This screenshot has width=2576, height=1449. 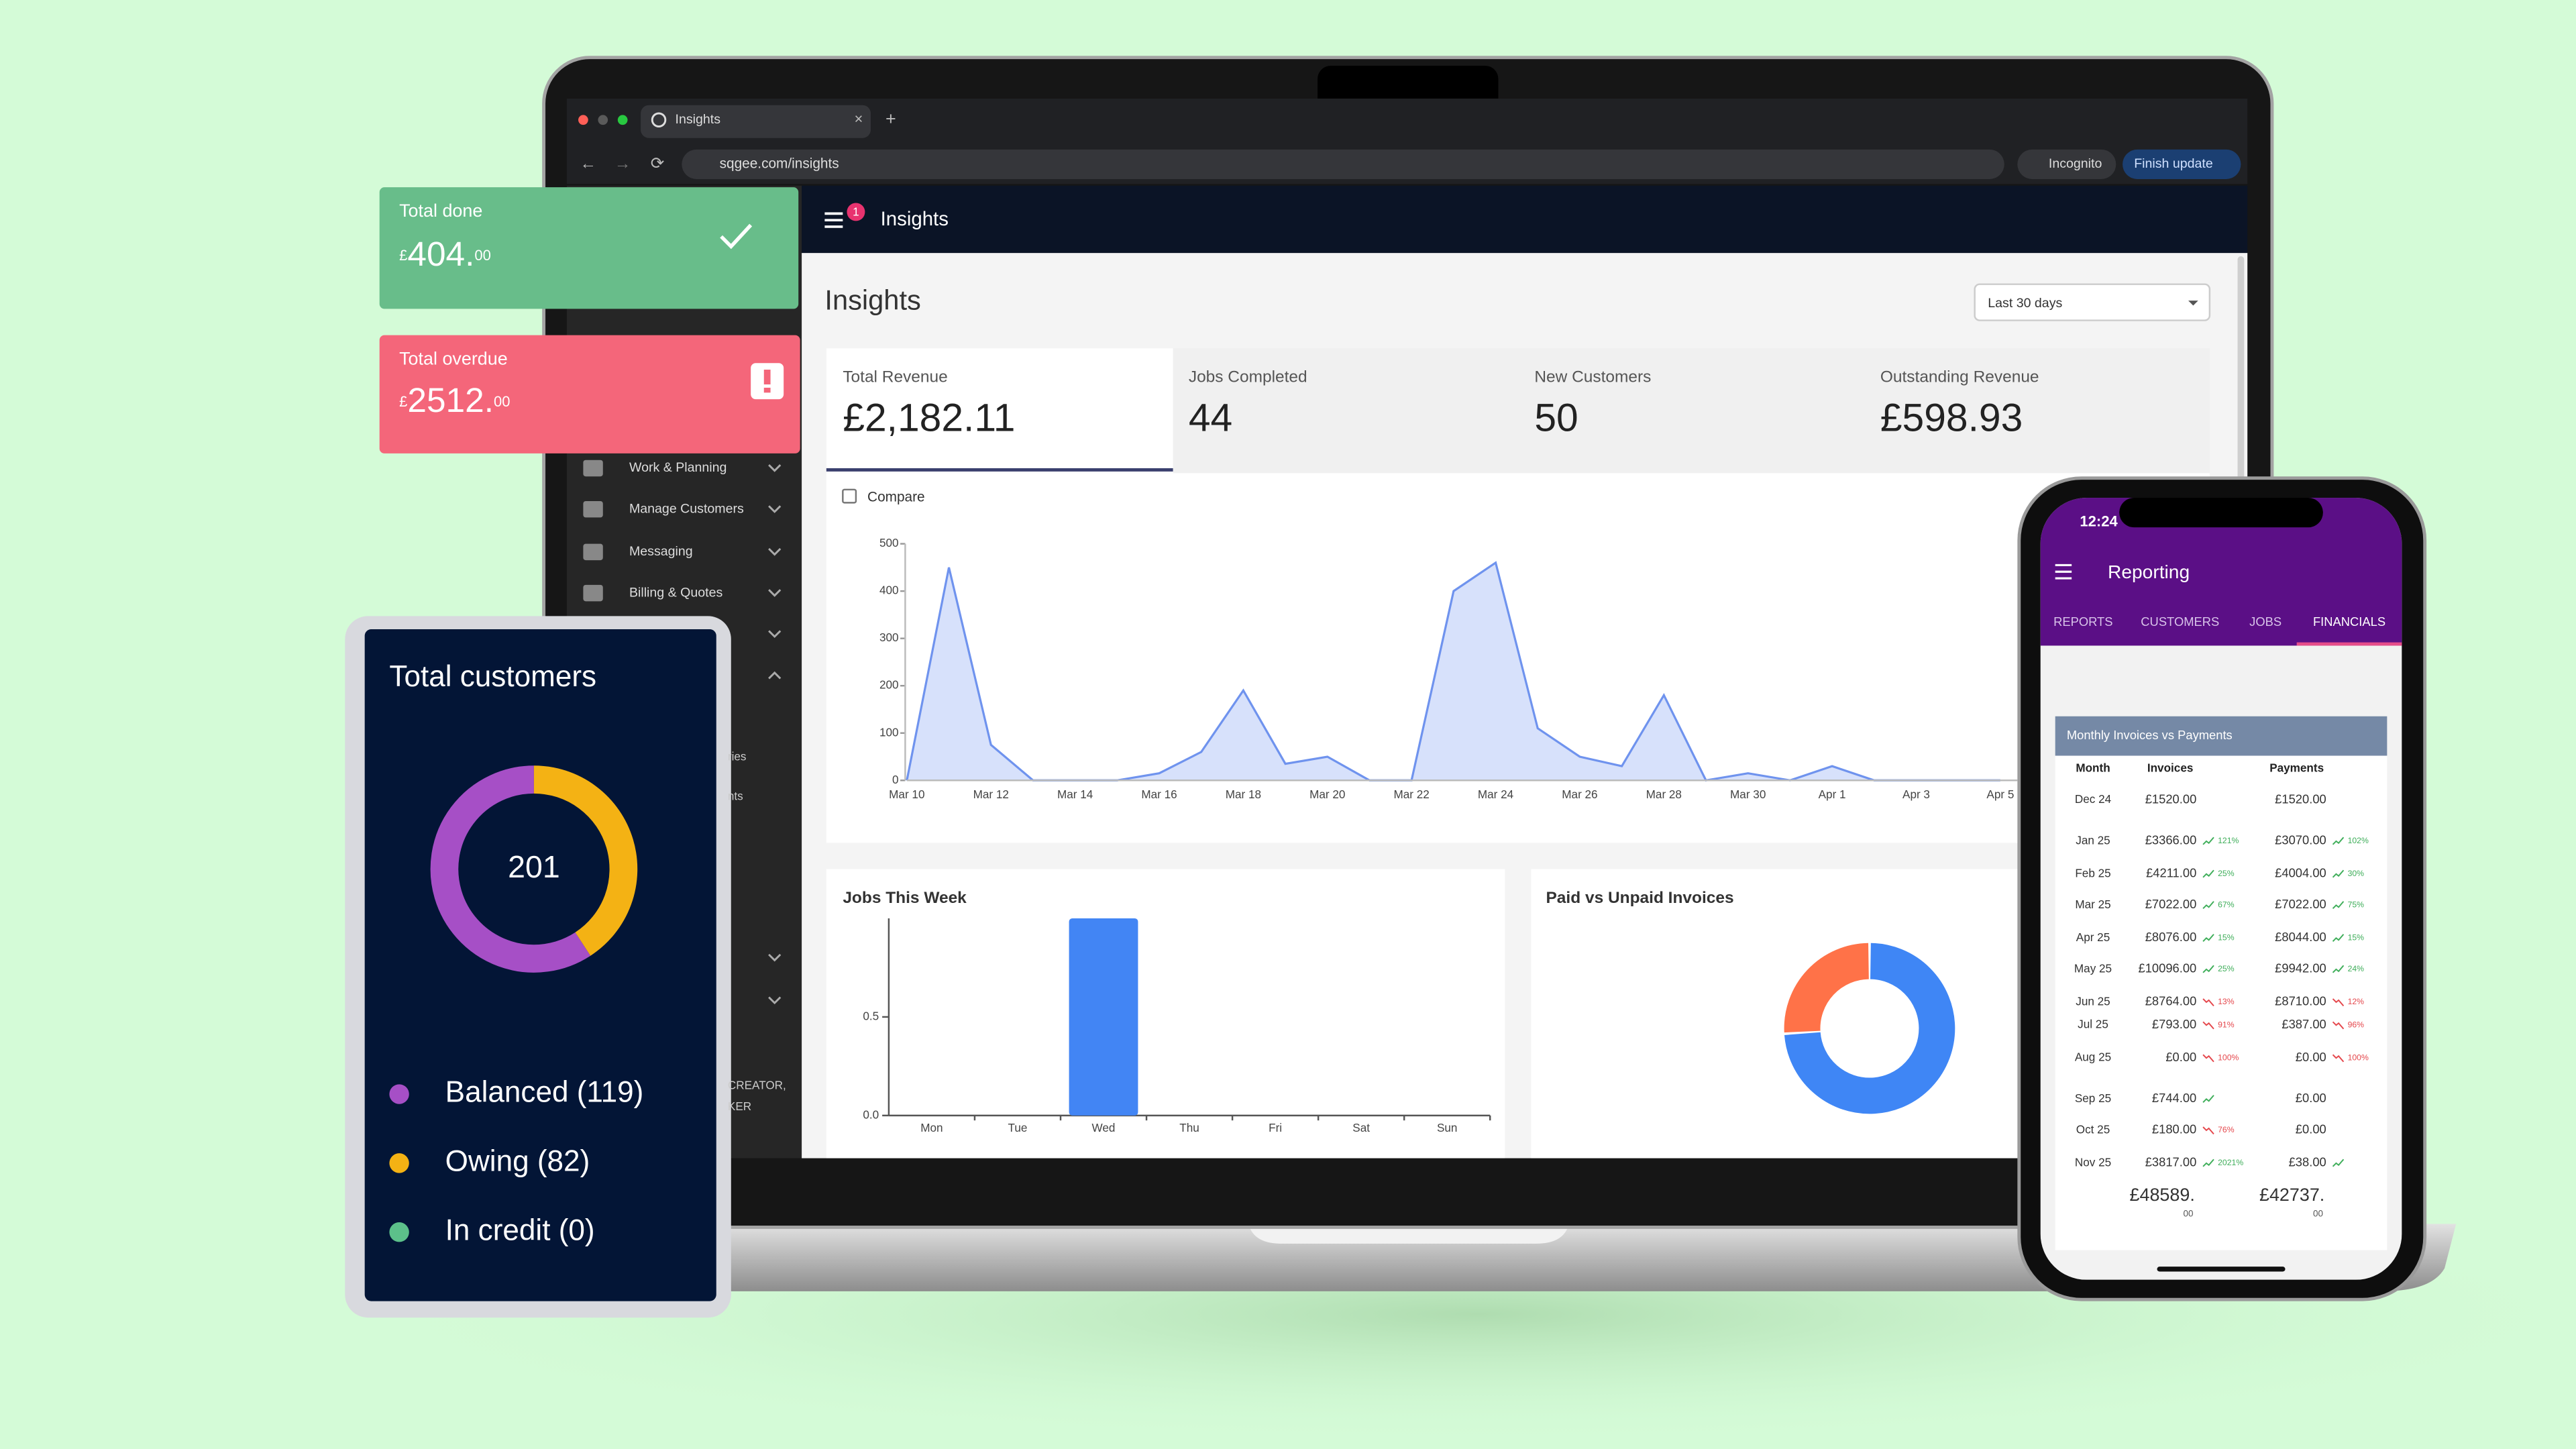 I want to click on tab-icon, so click(x=659, y=120).